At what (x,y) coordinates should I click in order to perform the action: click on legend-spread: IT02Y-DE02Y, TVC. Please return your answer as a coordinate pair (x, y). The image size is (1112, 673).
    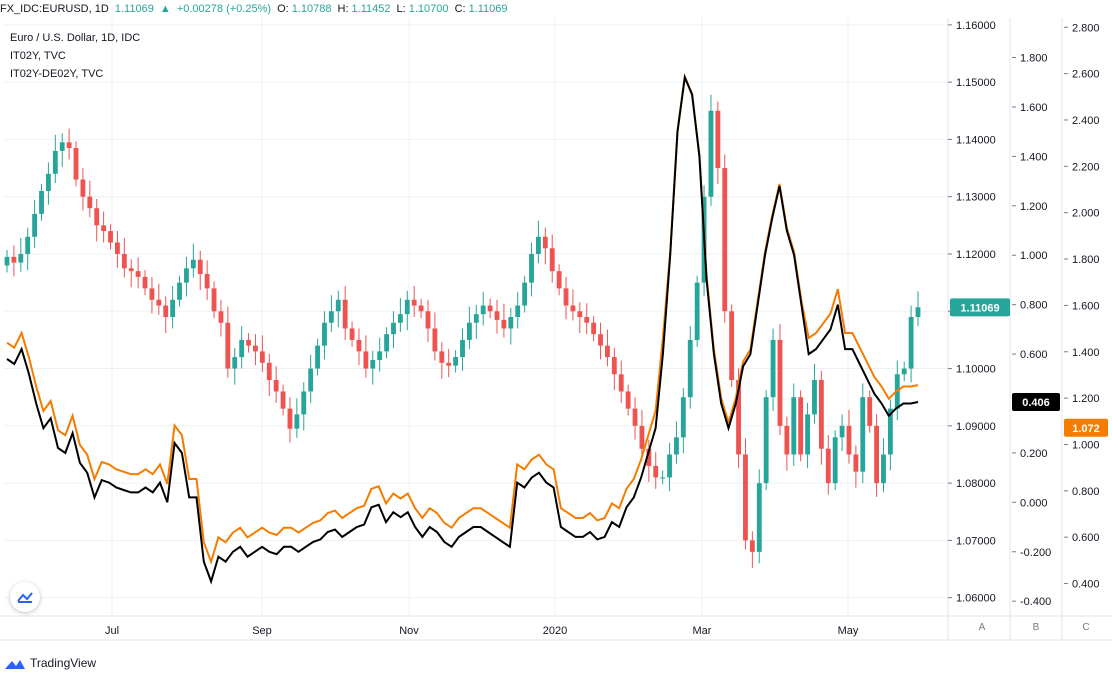
    Looking at the image, I should click on (57, 74).